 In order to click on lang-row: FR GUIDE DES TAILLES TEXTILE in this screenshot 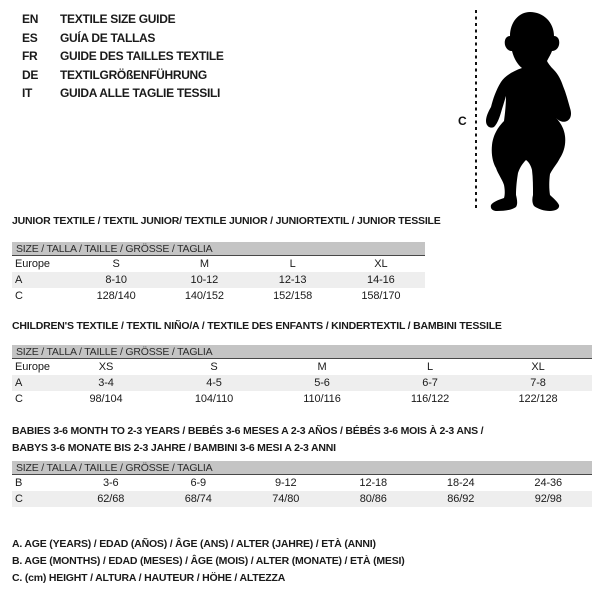, I will do `click(123, 56)`.